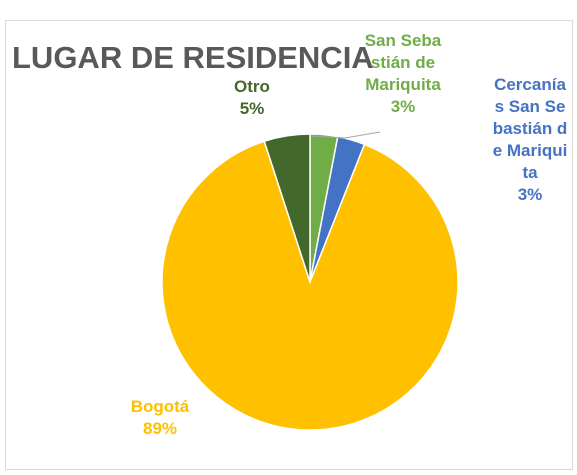  I want to click on data-label-name: San Sebastián de Mariquita, so click(403, 62).